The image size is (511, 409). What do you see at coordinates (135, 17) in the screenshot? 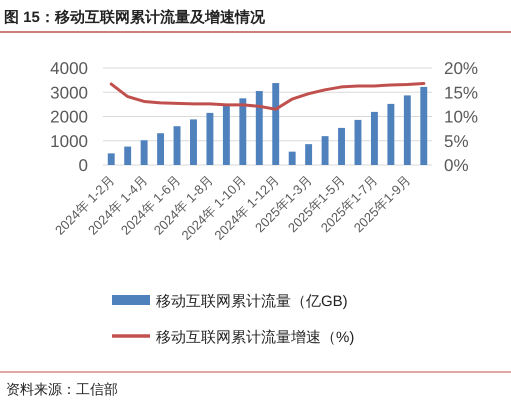
I see `chart-title: 图 15：移动互联网累计流量及增速情况` at bounding box center [135, 17].